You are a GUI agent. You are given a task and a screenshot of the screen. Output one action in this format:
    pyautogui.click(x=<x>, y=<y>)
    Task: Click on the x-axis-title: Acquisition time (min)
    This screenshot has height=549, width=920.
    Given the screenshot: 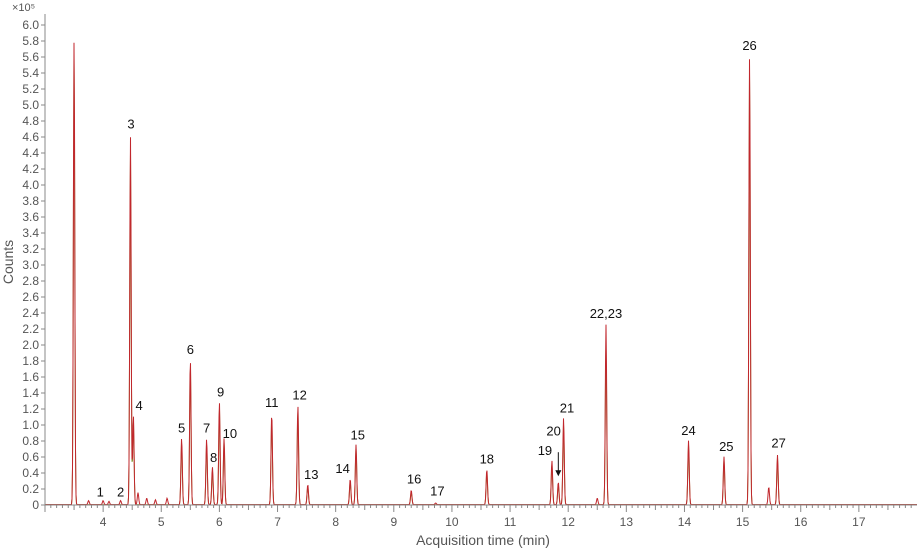 What is the action you would take?
    pyautogui.click(x=483, y=540)
    